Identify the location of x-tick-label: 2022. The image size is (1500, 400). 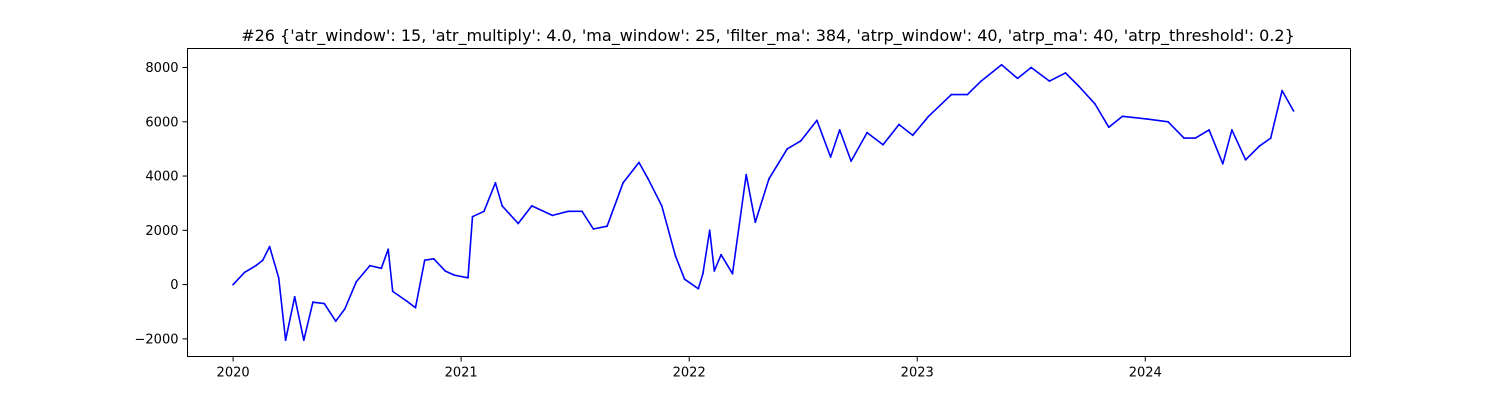
(689, 373).